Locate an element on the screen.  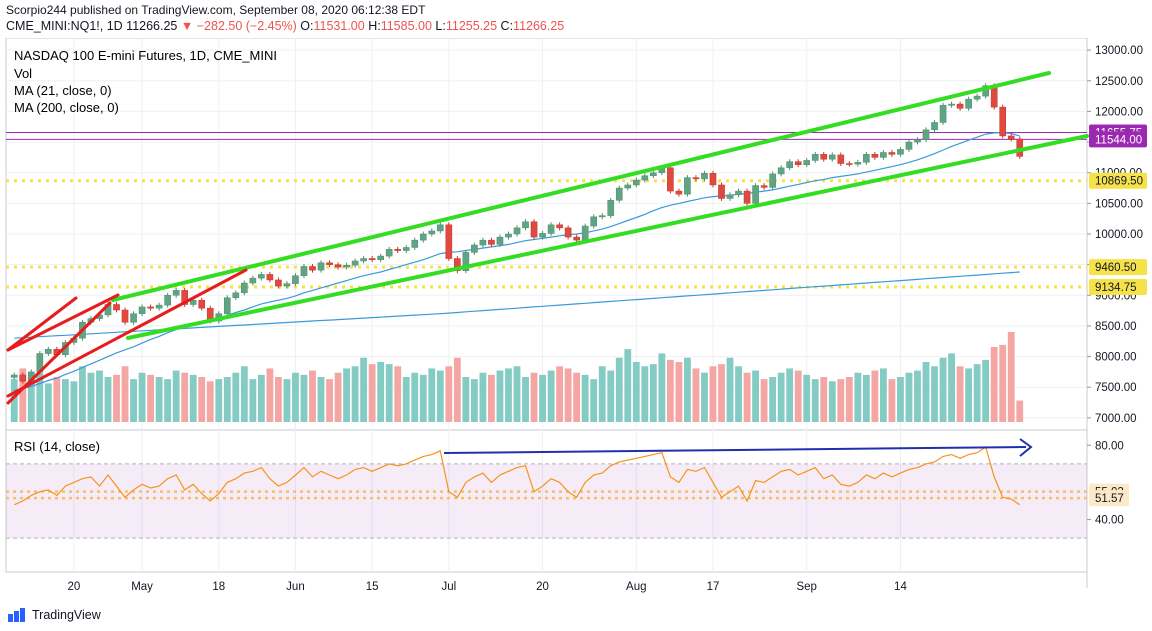
rsi-arrow is located at coordinates (738, 447).